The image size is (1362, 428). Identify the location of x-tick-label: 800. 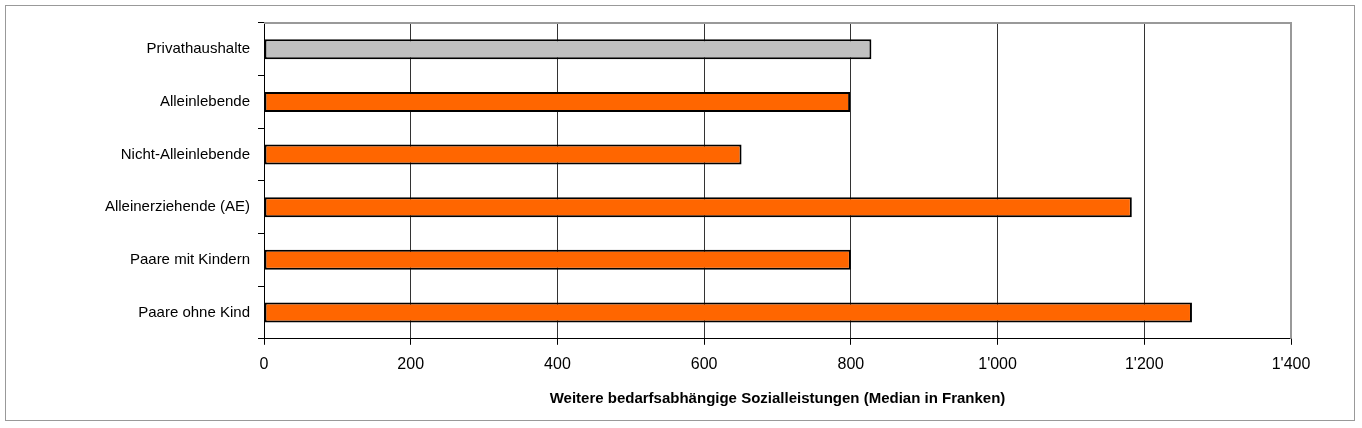
(851, 363).